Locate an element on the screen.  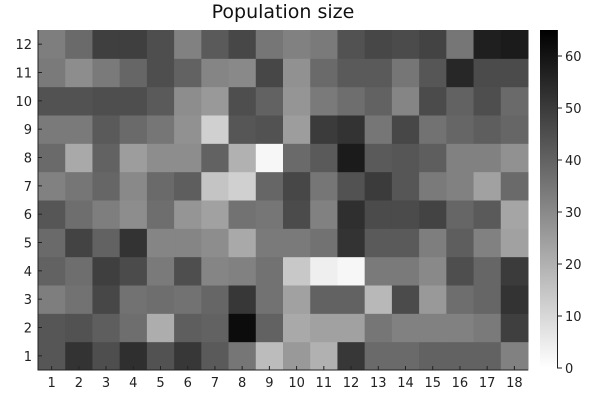
x-axis-ticks: 1 2 3 4 5 6 7 8 9 10 11 12 13 14 15 16 17 18 is located at coordinates (285, 378).